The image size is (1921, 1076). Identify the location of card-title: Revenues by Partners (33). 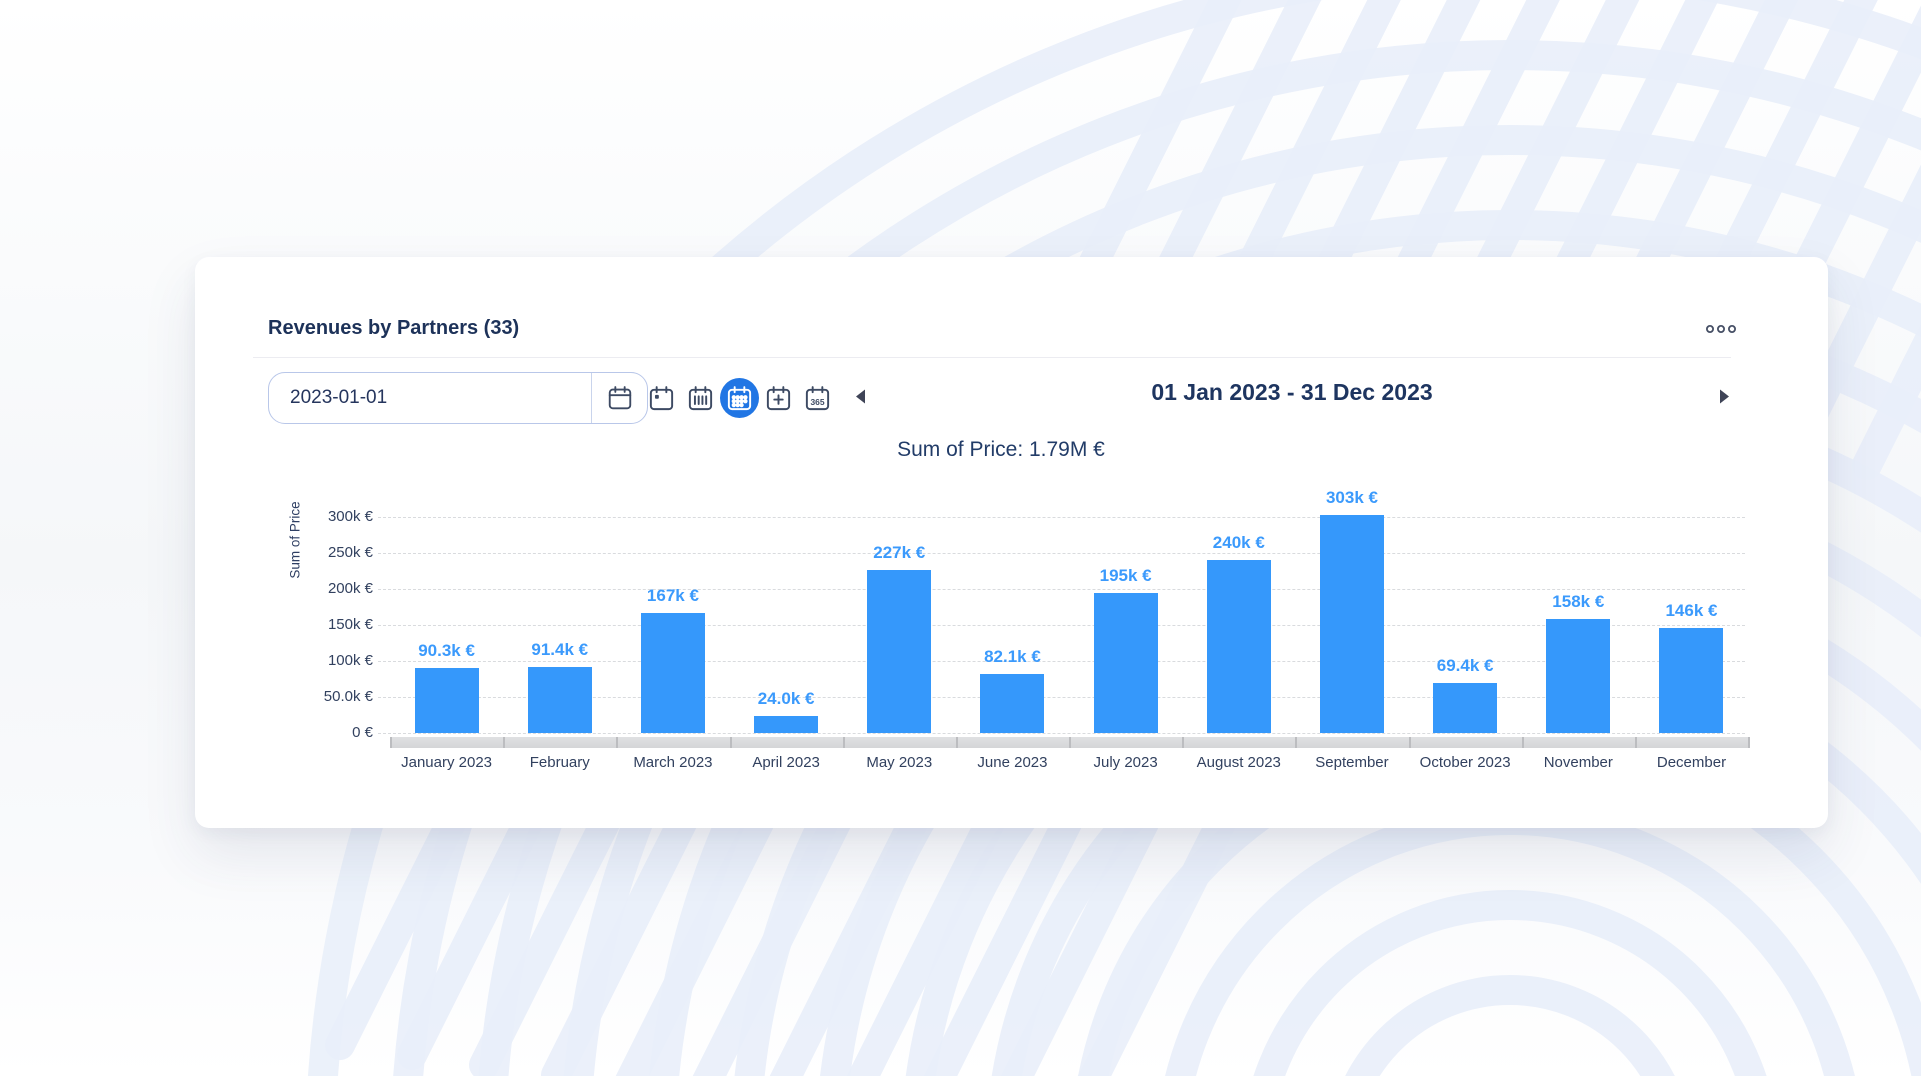
(394, 328).